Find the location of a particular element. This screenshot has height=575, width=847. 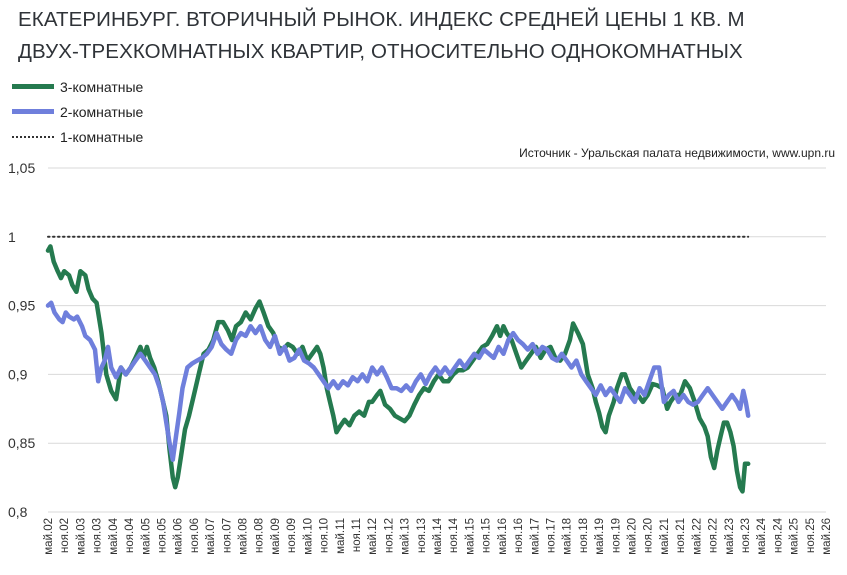

x-tick-label: ноя.09 is located at coordinates (292, 535).